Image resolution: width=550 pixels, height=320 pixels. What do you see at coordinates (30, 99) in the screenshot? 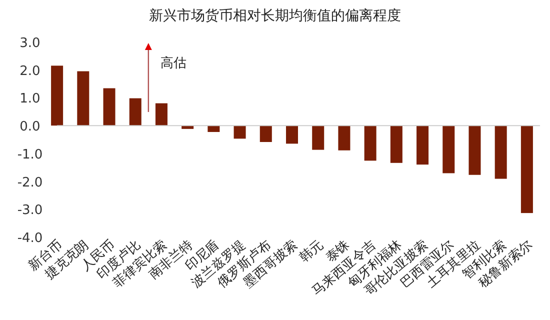
I see `y-tick-label: 1.0` at bounding box center [30, 99].